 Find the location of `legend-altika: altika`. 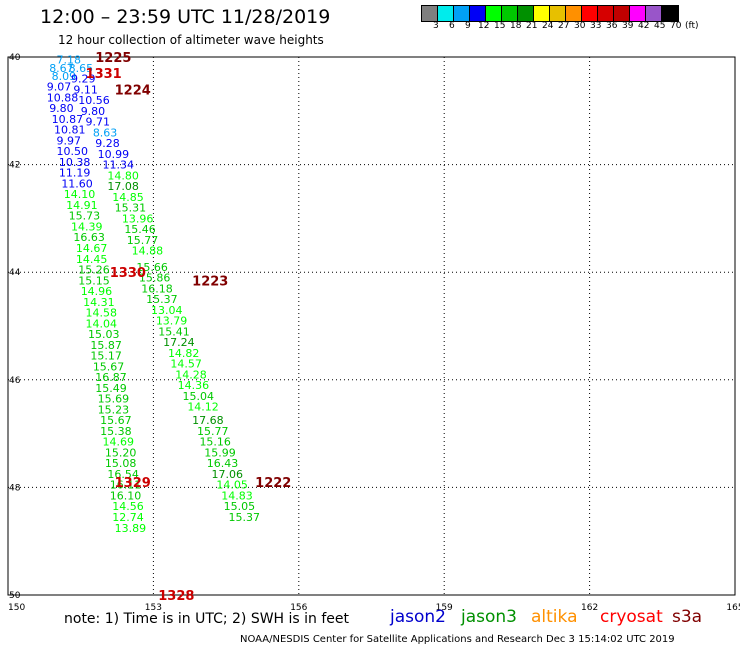

legend-altika: altika is located at coordinates (554, 617).